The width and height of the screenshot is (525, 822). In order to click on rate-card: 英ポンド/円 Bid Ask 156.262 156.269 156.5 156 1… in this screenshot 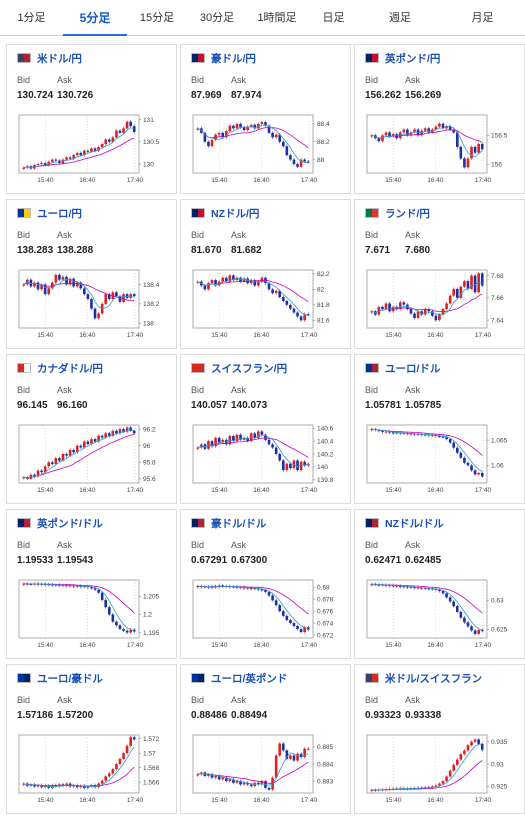, I will do `click(439, 119)`.